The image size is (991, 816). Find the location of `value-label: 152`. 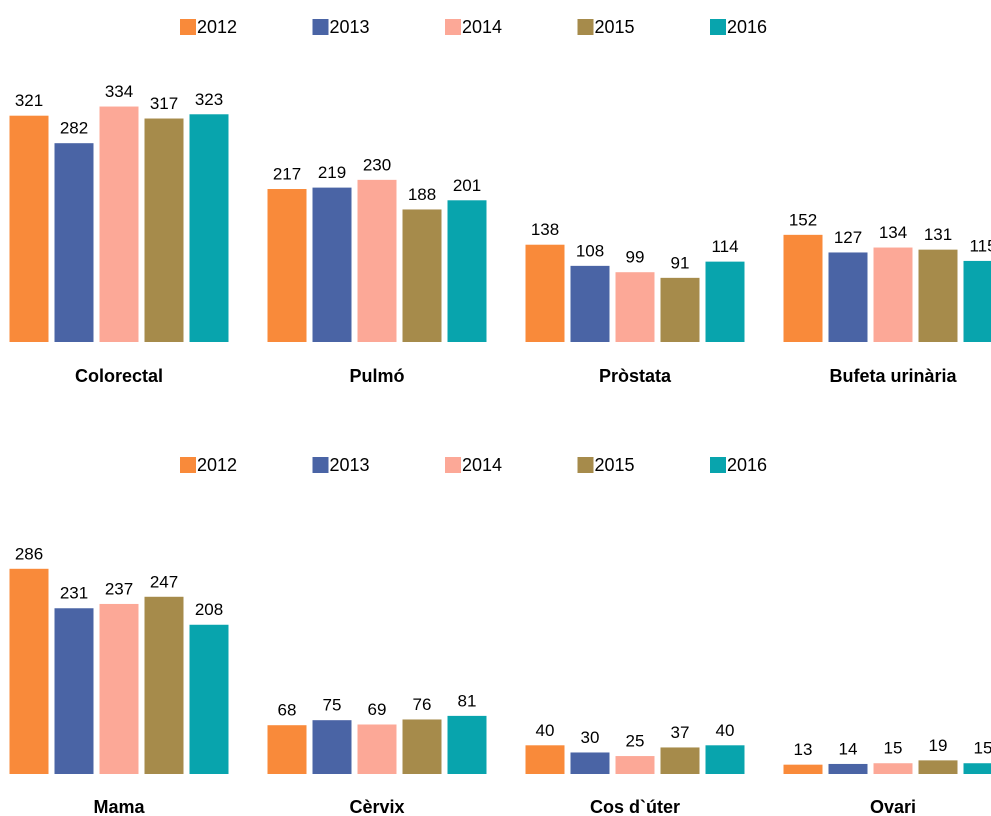

value-label: 152 is located at coordinates (803, 219).